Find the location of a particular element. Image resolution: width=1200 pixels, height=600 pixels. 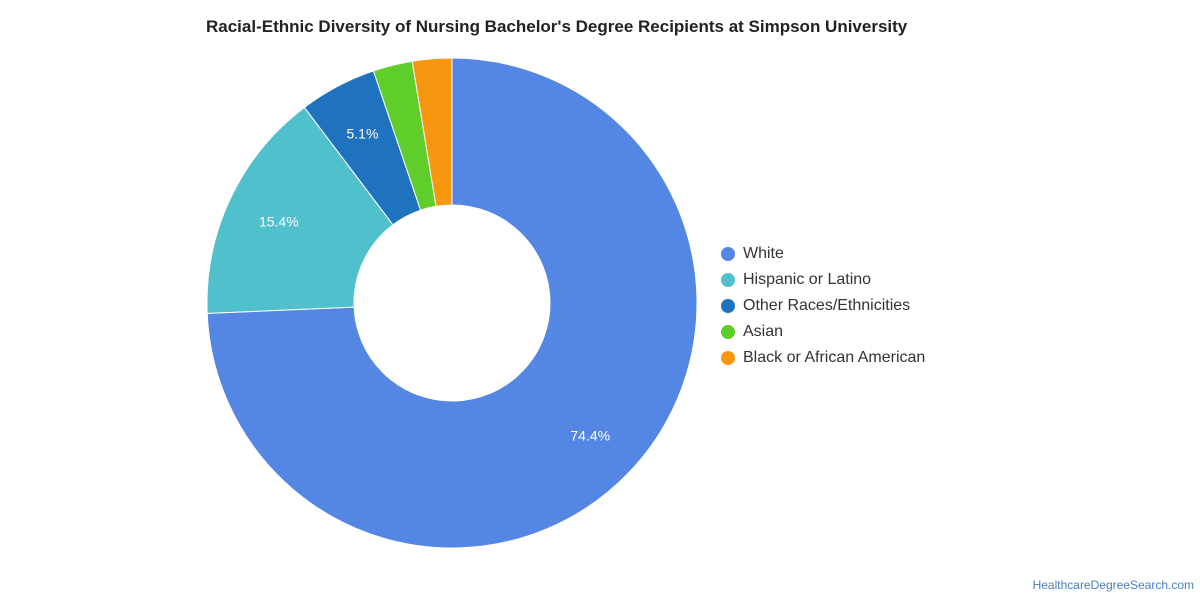

source-link: HealthcareDegreeSearch.com is located at coordinates (1113, 585).